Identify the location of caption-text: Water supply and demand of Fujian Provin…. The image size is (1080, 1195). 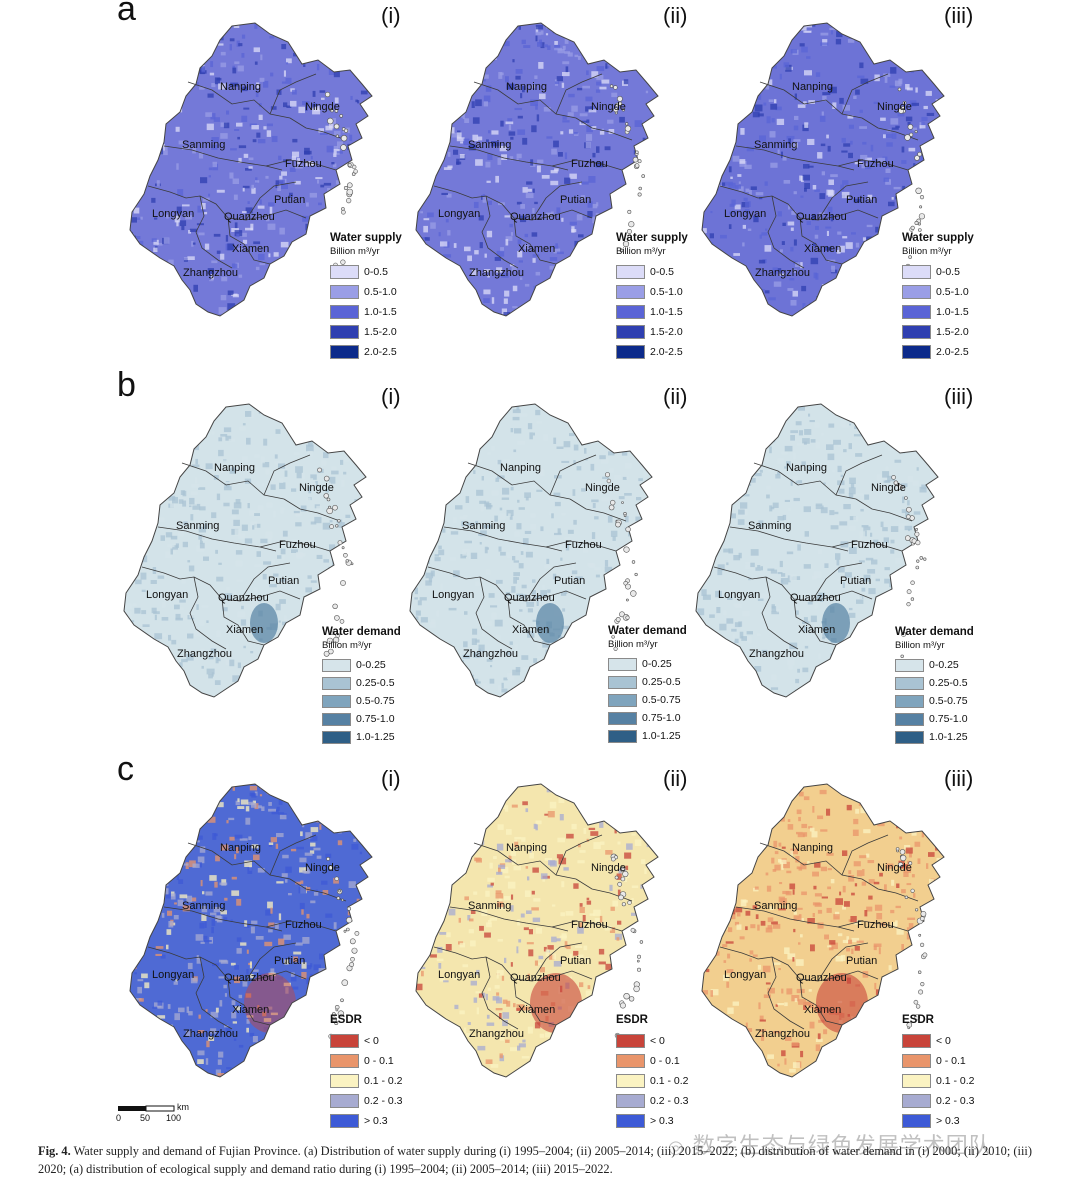
(535, 1160).